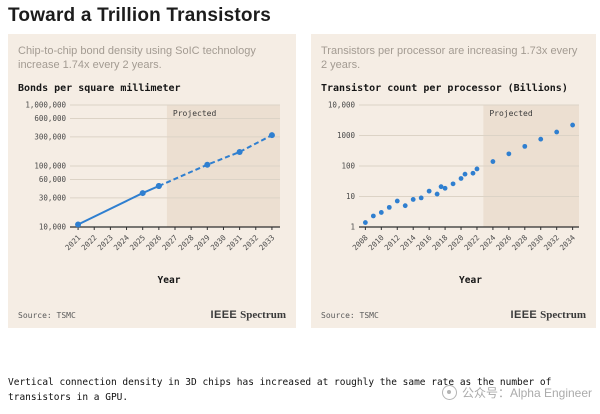 This screenshot has height=414, width=600. I want to click on svg-text: 1000, so click(346, 135).